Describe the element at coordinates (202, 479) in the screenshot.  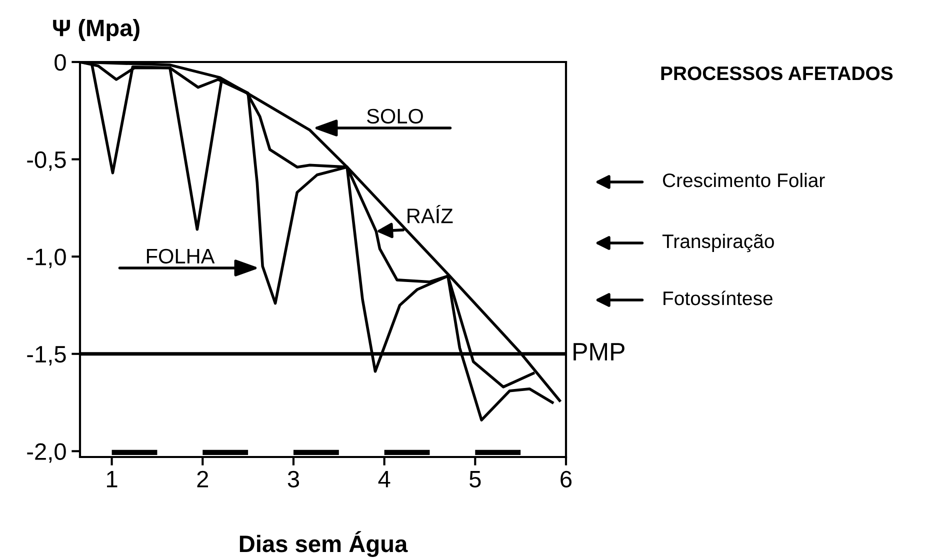
I see `x-tick-label: 2` at that location.